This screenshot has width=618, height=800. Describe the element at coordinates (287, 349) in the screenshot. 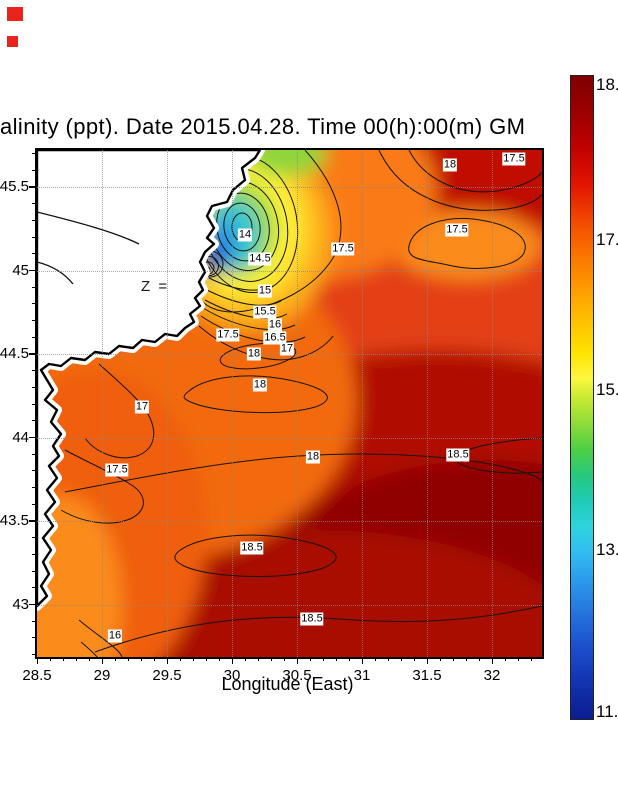

I see `contour-label: 17` at that location.